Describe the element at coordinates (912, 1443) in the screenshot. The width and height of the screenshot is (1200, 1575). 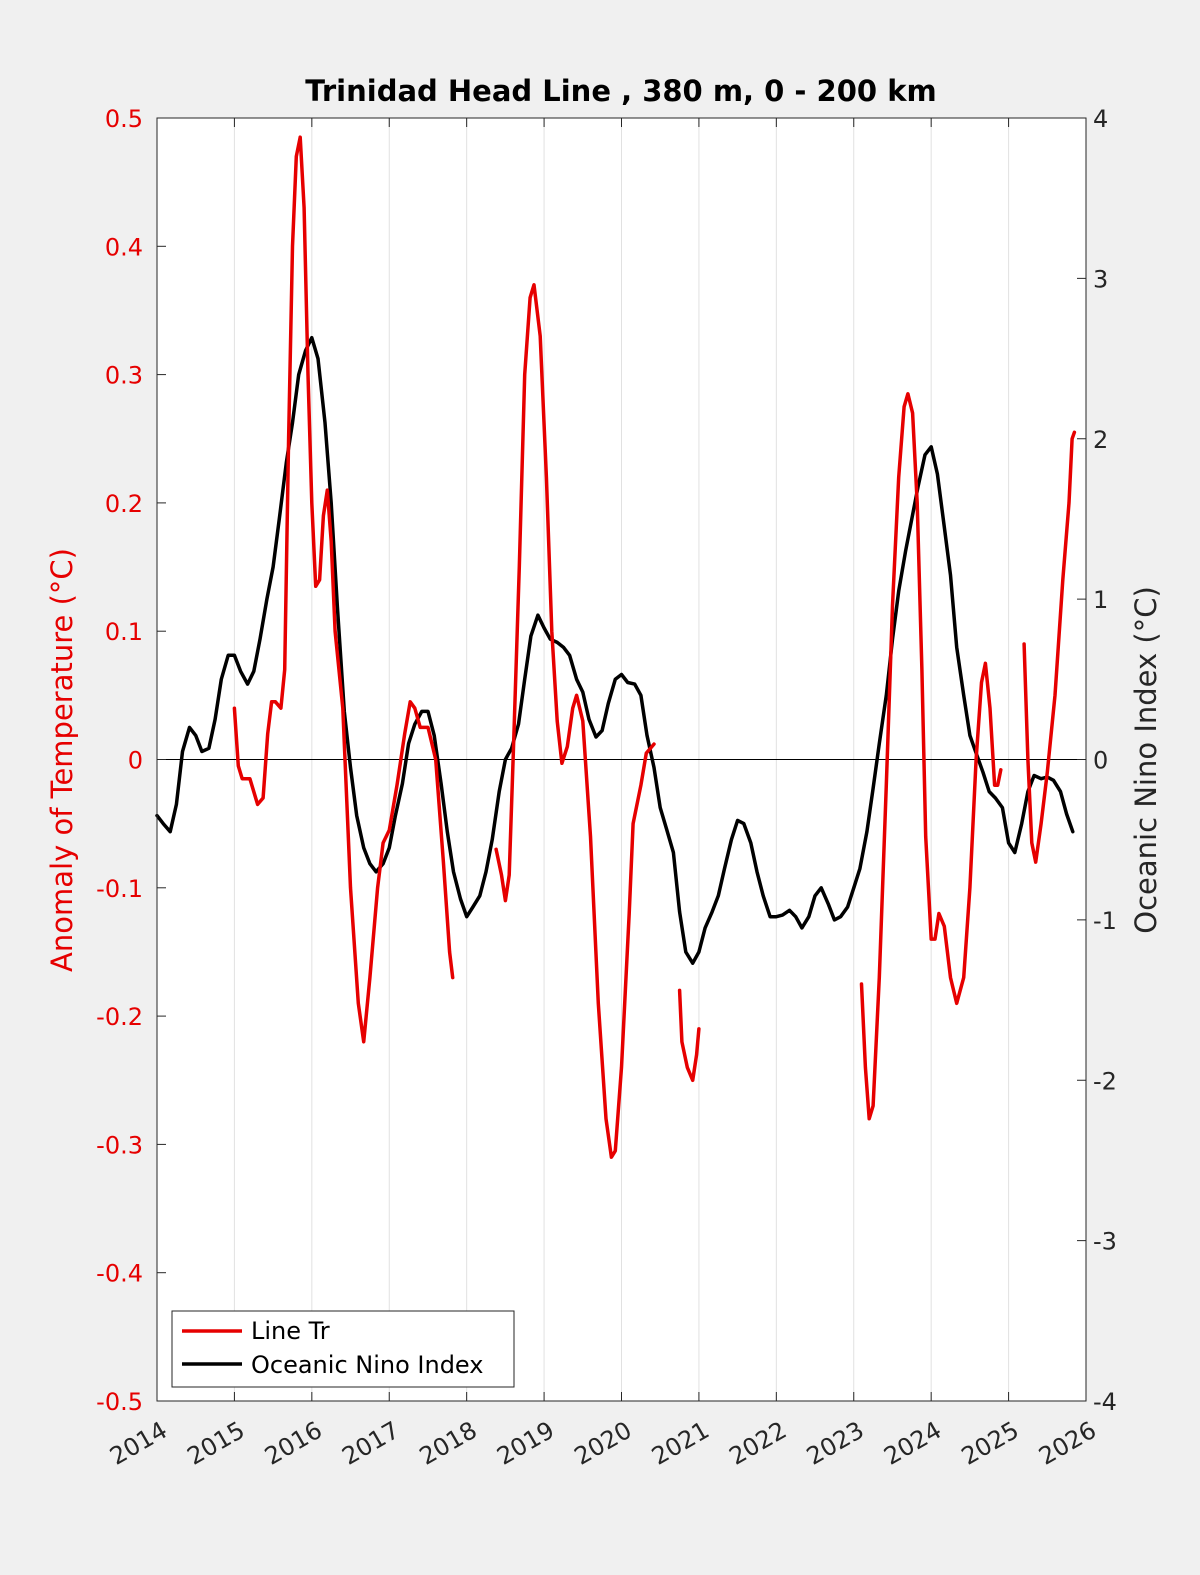
I see `x-tick-label: 2024` at that location.